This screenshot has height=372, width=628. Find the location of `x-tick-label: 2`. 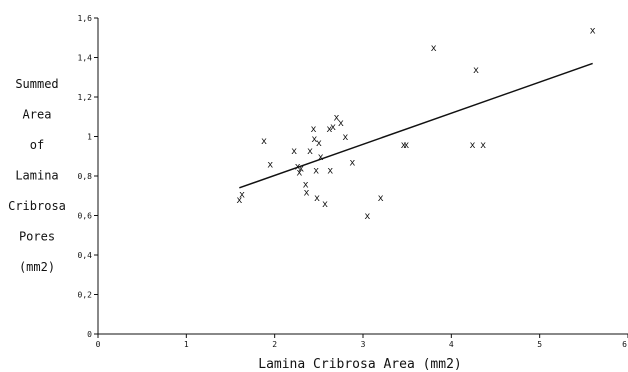

x-tick-label: 2 is located at coordinates (274, 344).